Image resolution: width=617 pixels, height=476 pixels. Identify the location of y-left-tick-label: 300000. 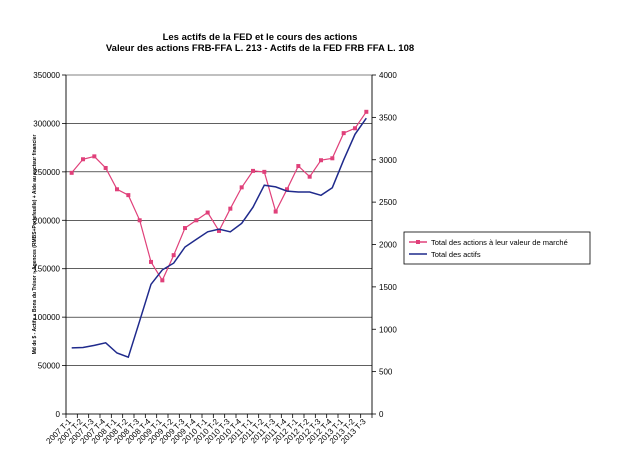
(46, 123).